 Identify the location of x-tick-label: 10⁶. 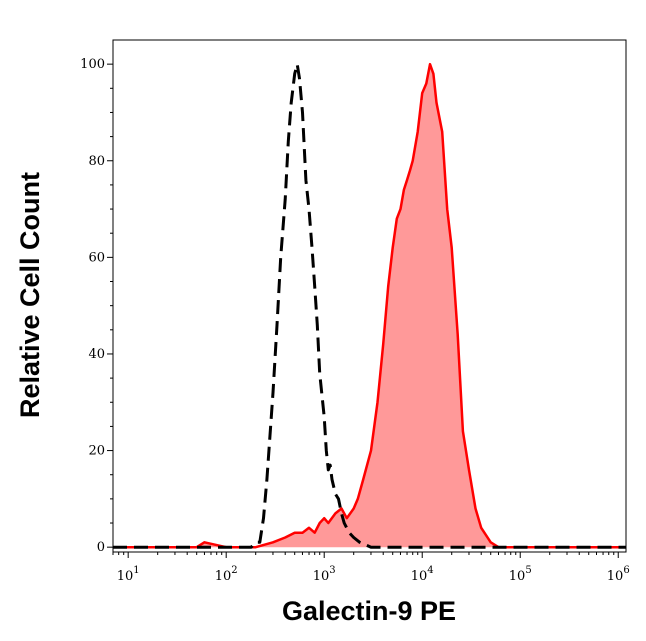
(618, 574).